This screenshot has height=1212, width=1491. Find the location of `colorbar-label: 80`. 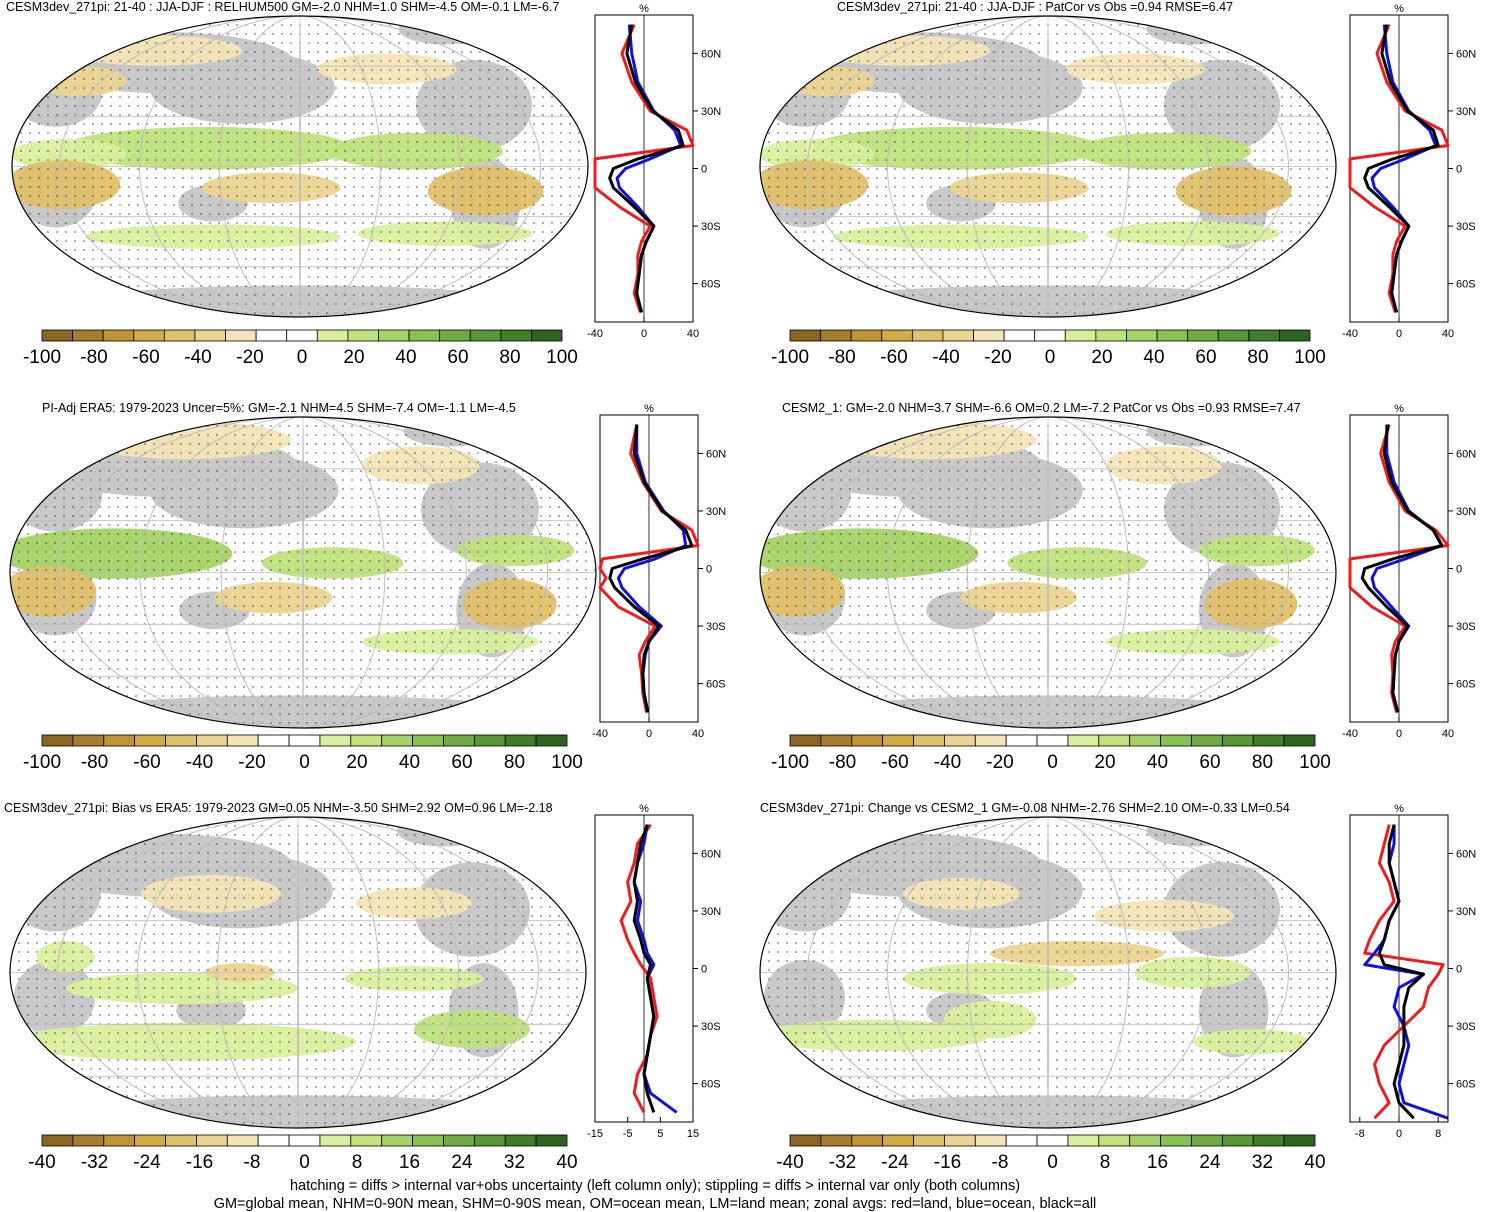

colorbar-label: 80 is located at coordinates (509, 357).